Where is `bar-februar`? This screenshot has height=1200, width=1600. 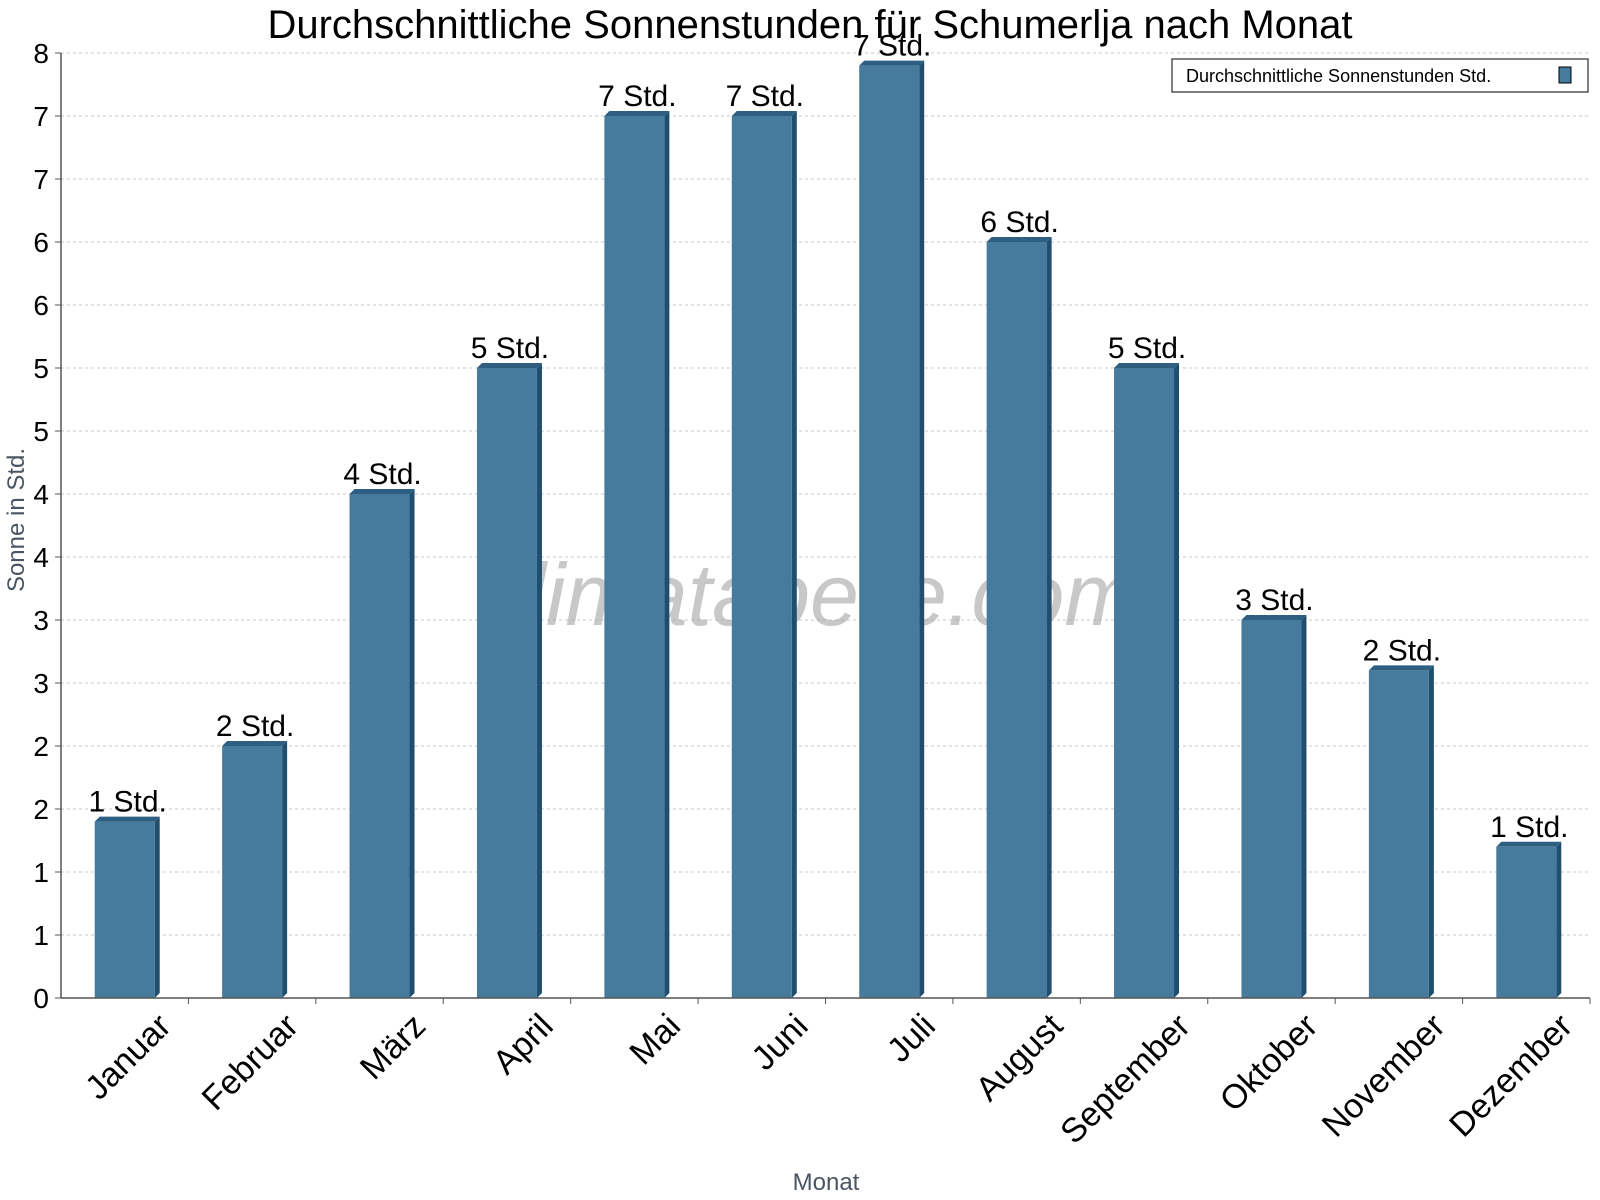 bar-februar is located at coordinates (255, 869).